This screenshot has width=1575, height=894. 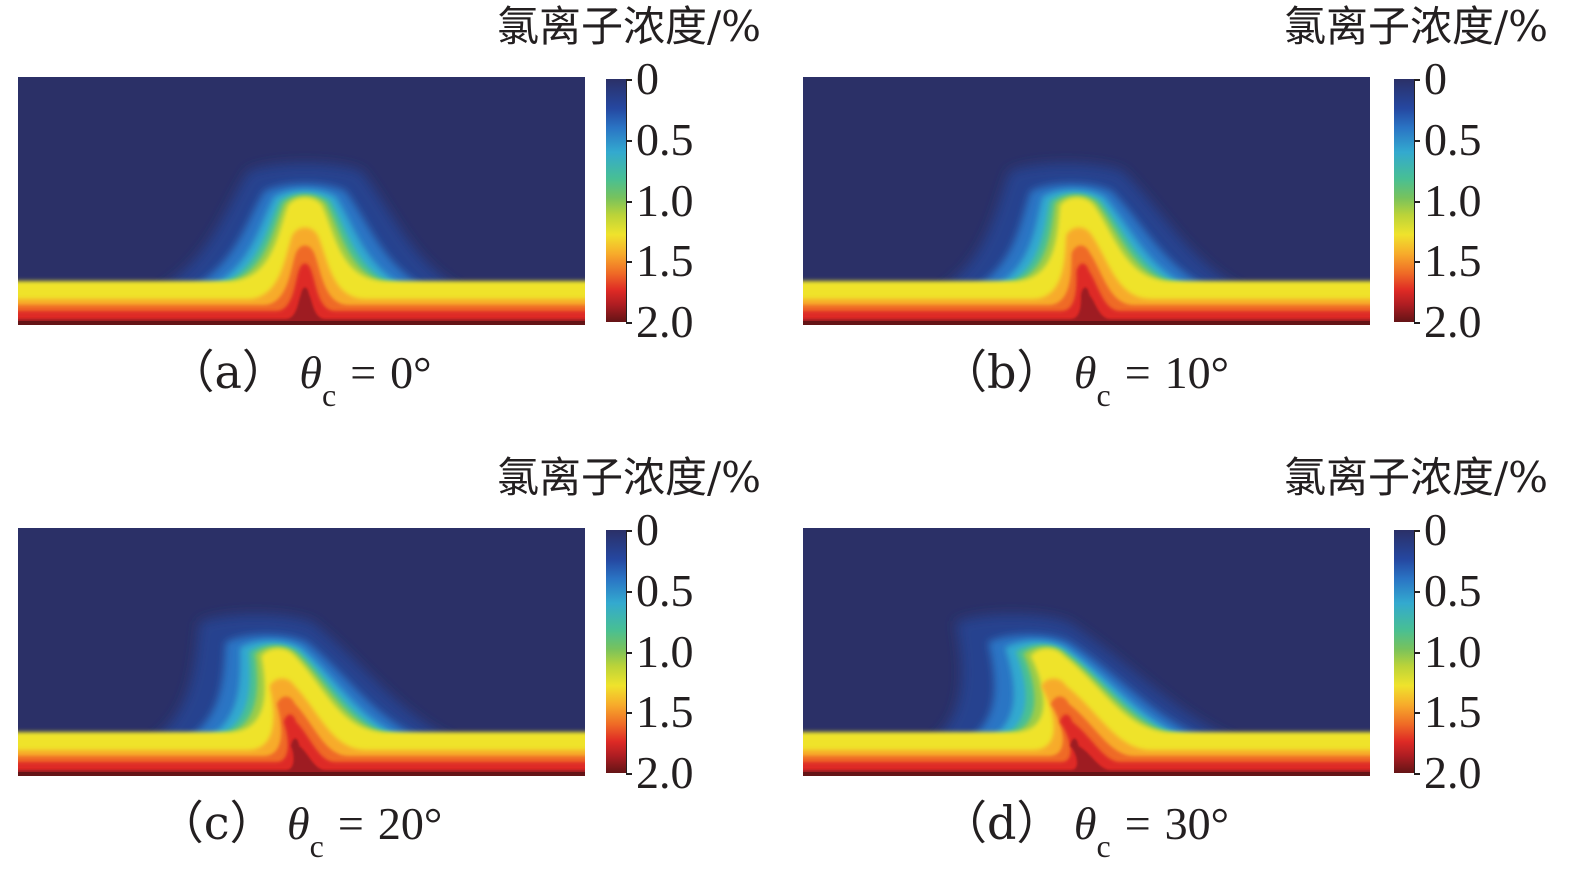 I want to click on panel-caption: （d） θc = 30°, so click(x=1085, y=834).